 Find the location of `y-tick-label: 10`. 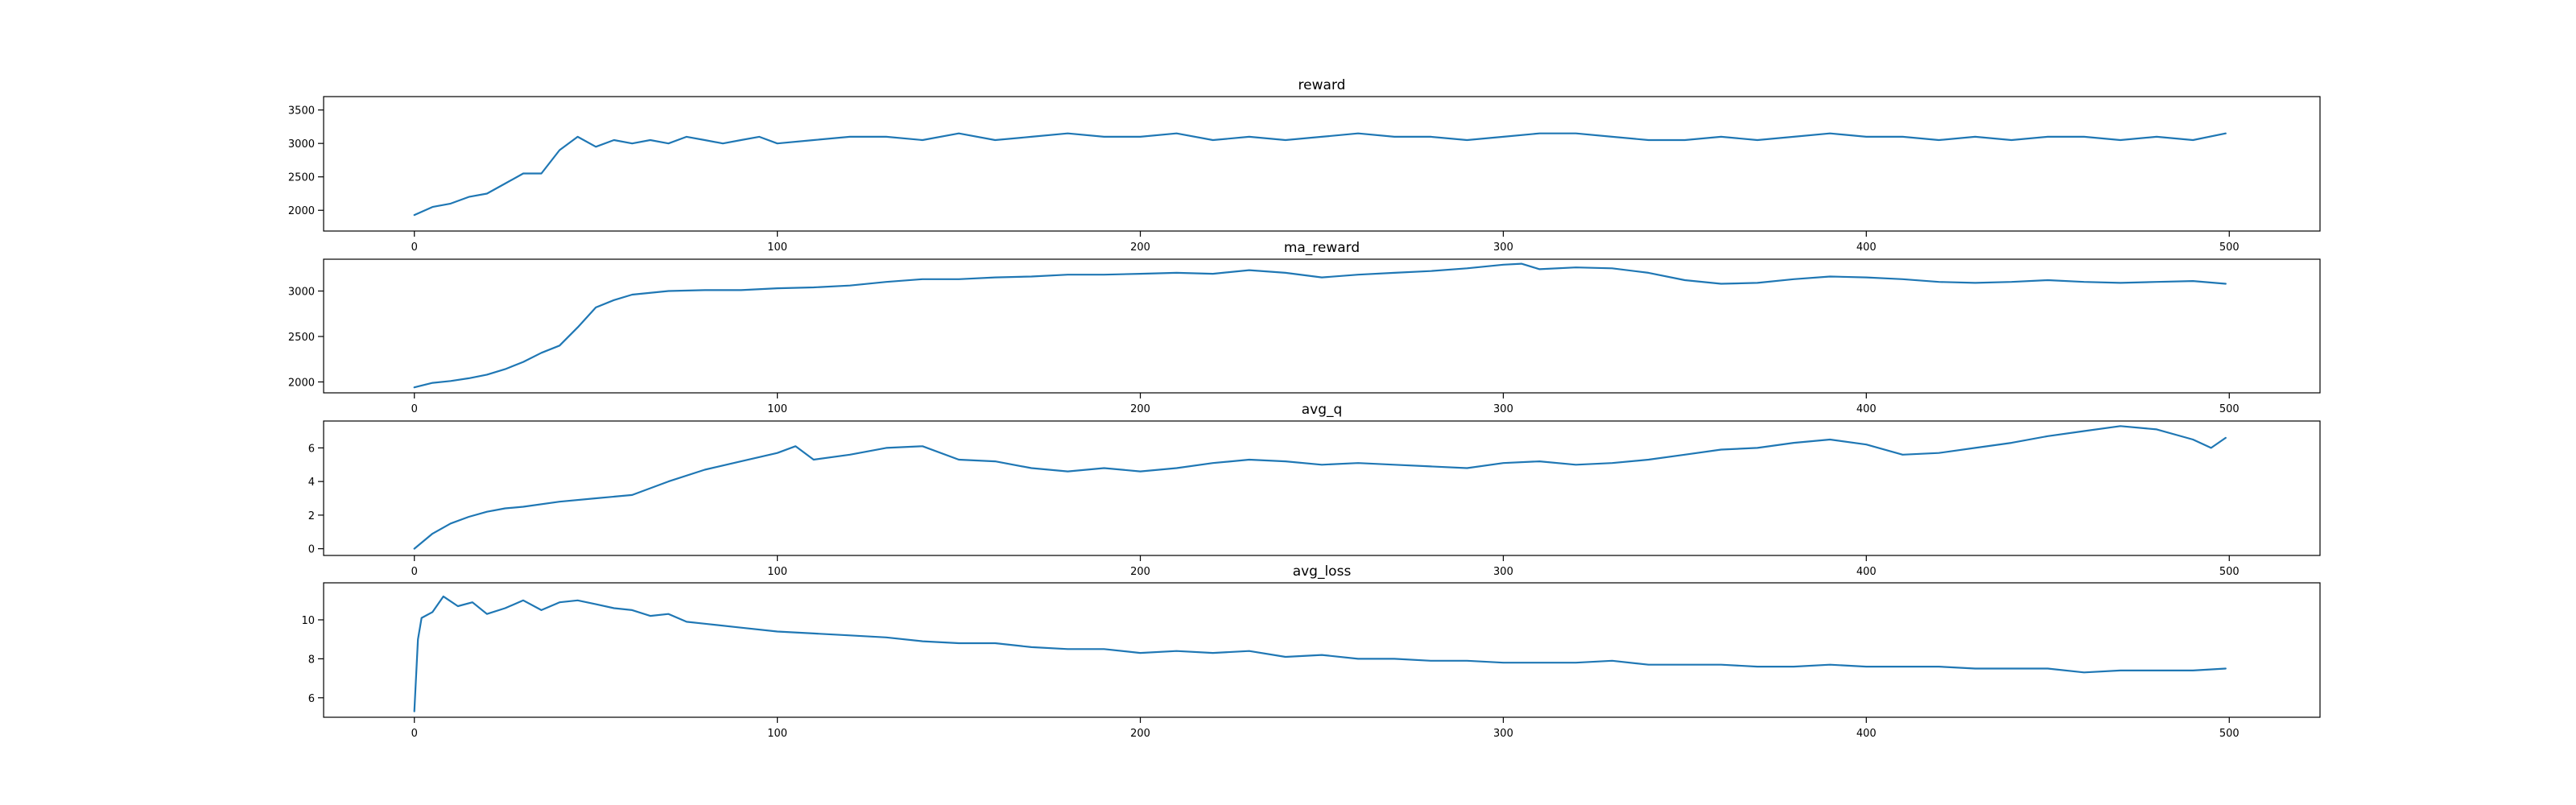

y-tick-label: 10 is located at coordinates (308, 621).